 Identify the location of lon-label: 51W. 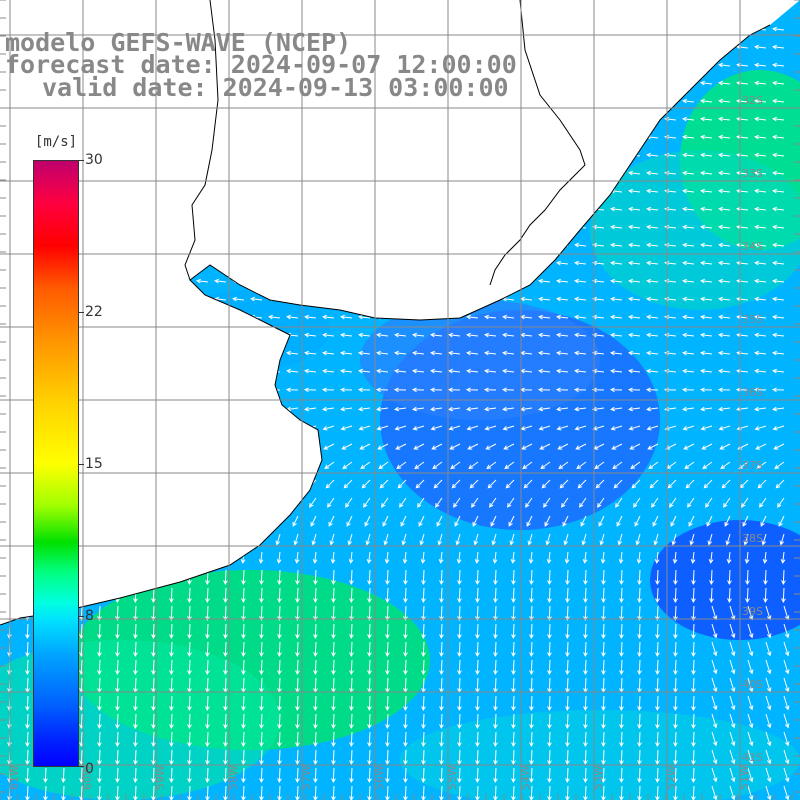
(744, 777).